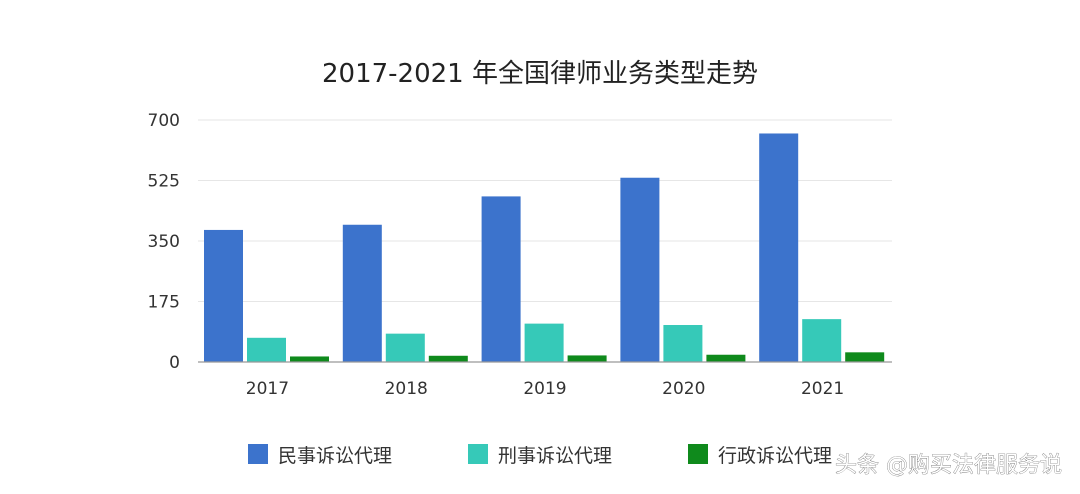 This screenshot has height=494, width=1080. I want to click on y-tick-label: 350, so click(164, 242).